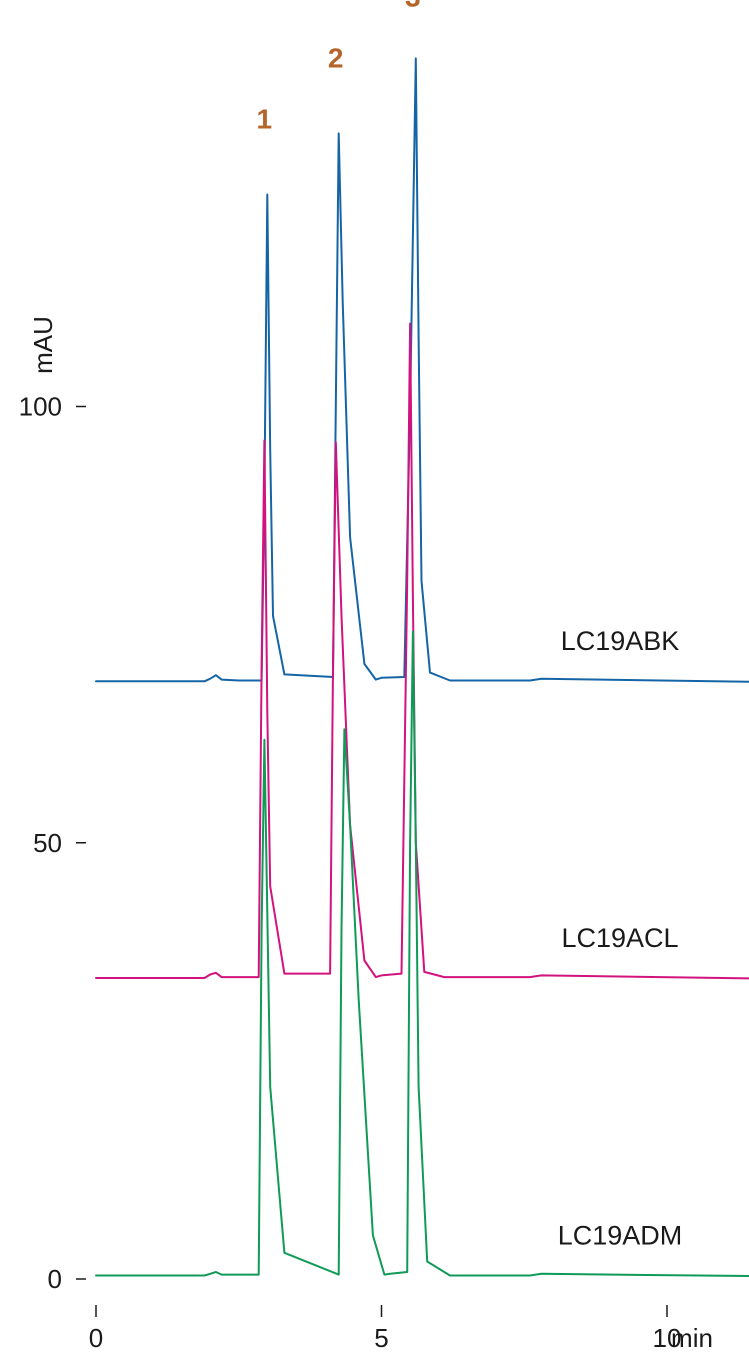  I want to click on peak-label-3: 3, so click(413, 6).